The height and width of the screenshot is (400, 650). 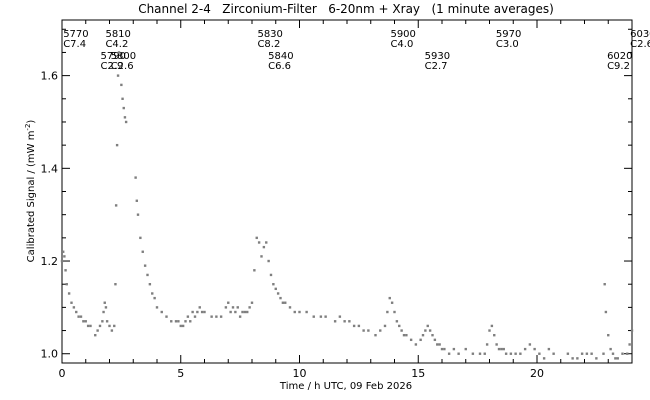 What do you see at coordinates (269, 34) in the screenshot?
I see `event-number-label: 5830` at bounding box center [269, 34].